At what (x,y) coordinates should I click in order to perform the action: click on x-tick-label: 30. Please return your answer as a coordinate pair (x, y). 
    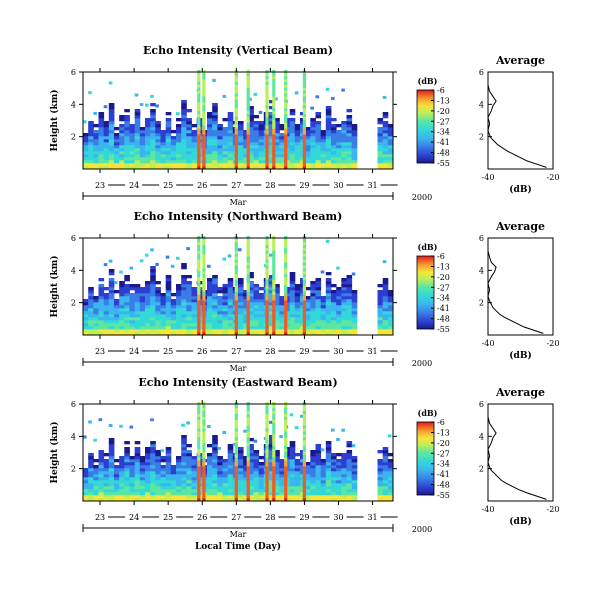
    Looking at the image, I should click on (338, 517).